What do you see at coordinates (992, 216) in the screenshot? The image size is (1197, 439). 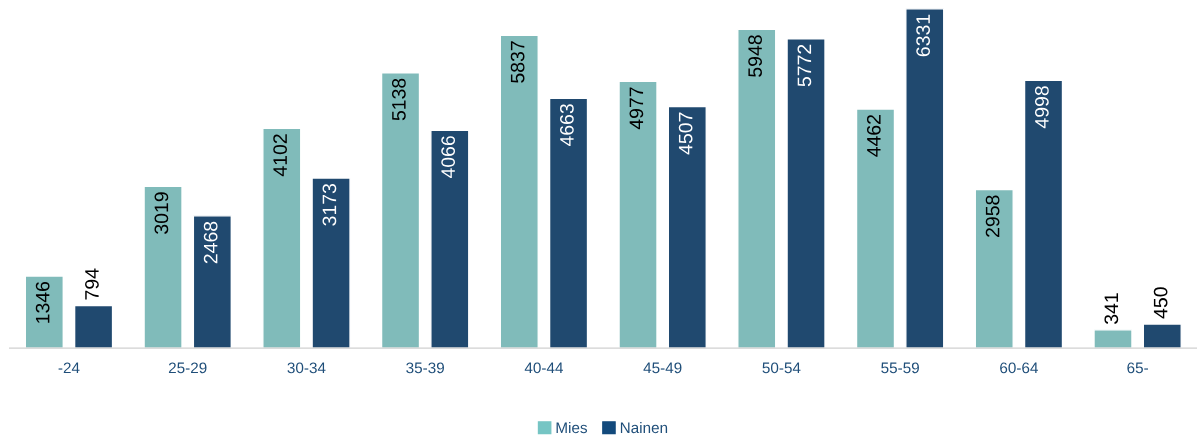 I see `data-label: 2958` at bounding box center [992, 216].